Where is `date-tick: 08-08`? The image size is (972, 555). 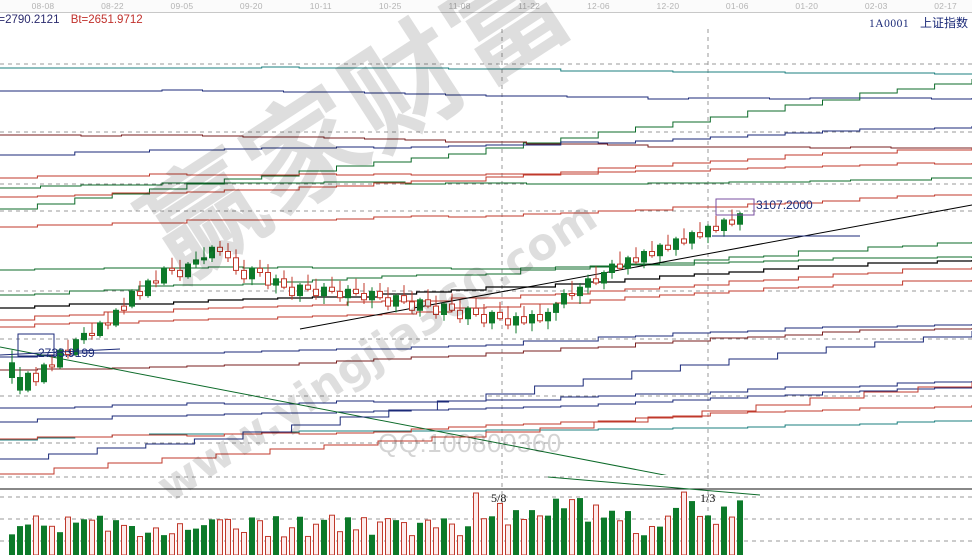 date-tick: 08-08 is located at coordinates (43, 6).